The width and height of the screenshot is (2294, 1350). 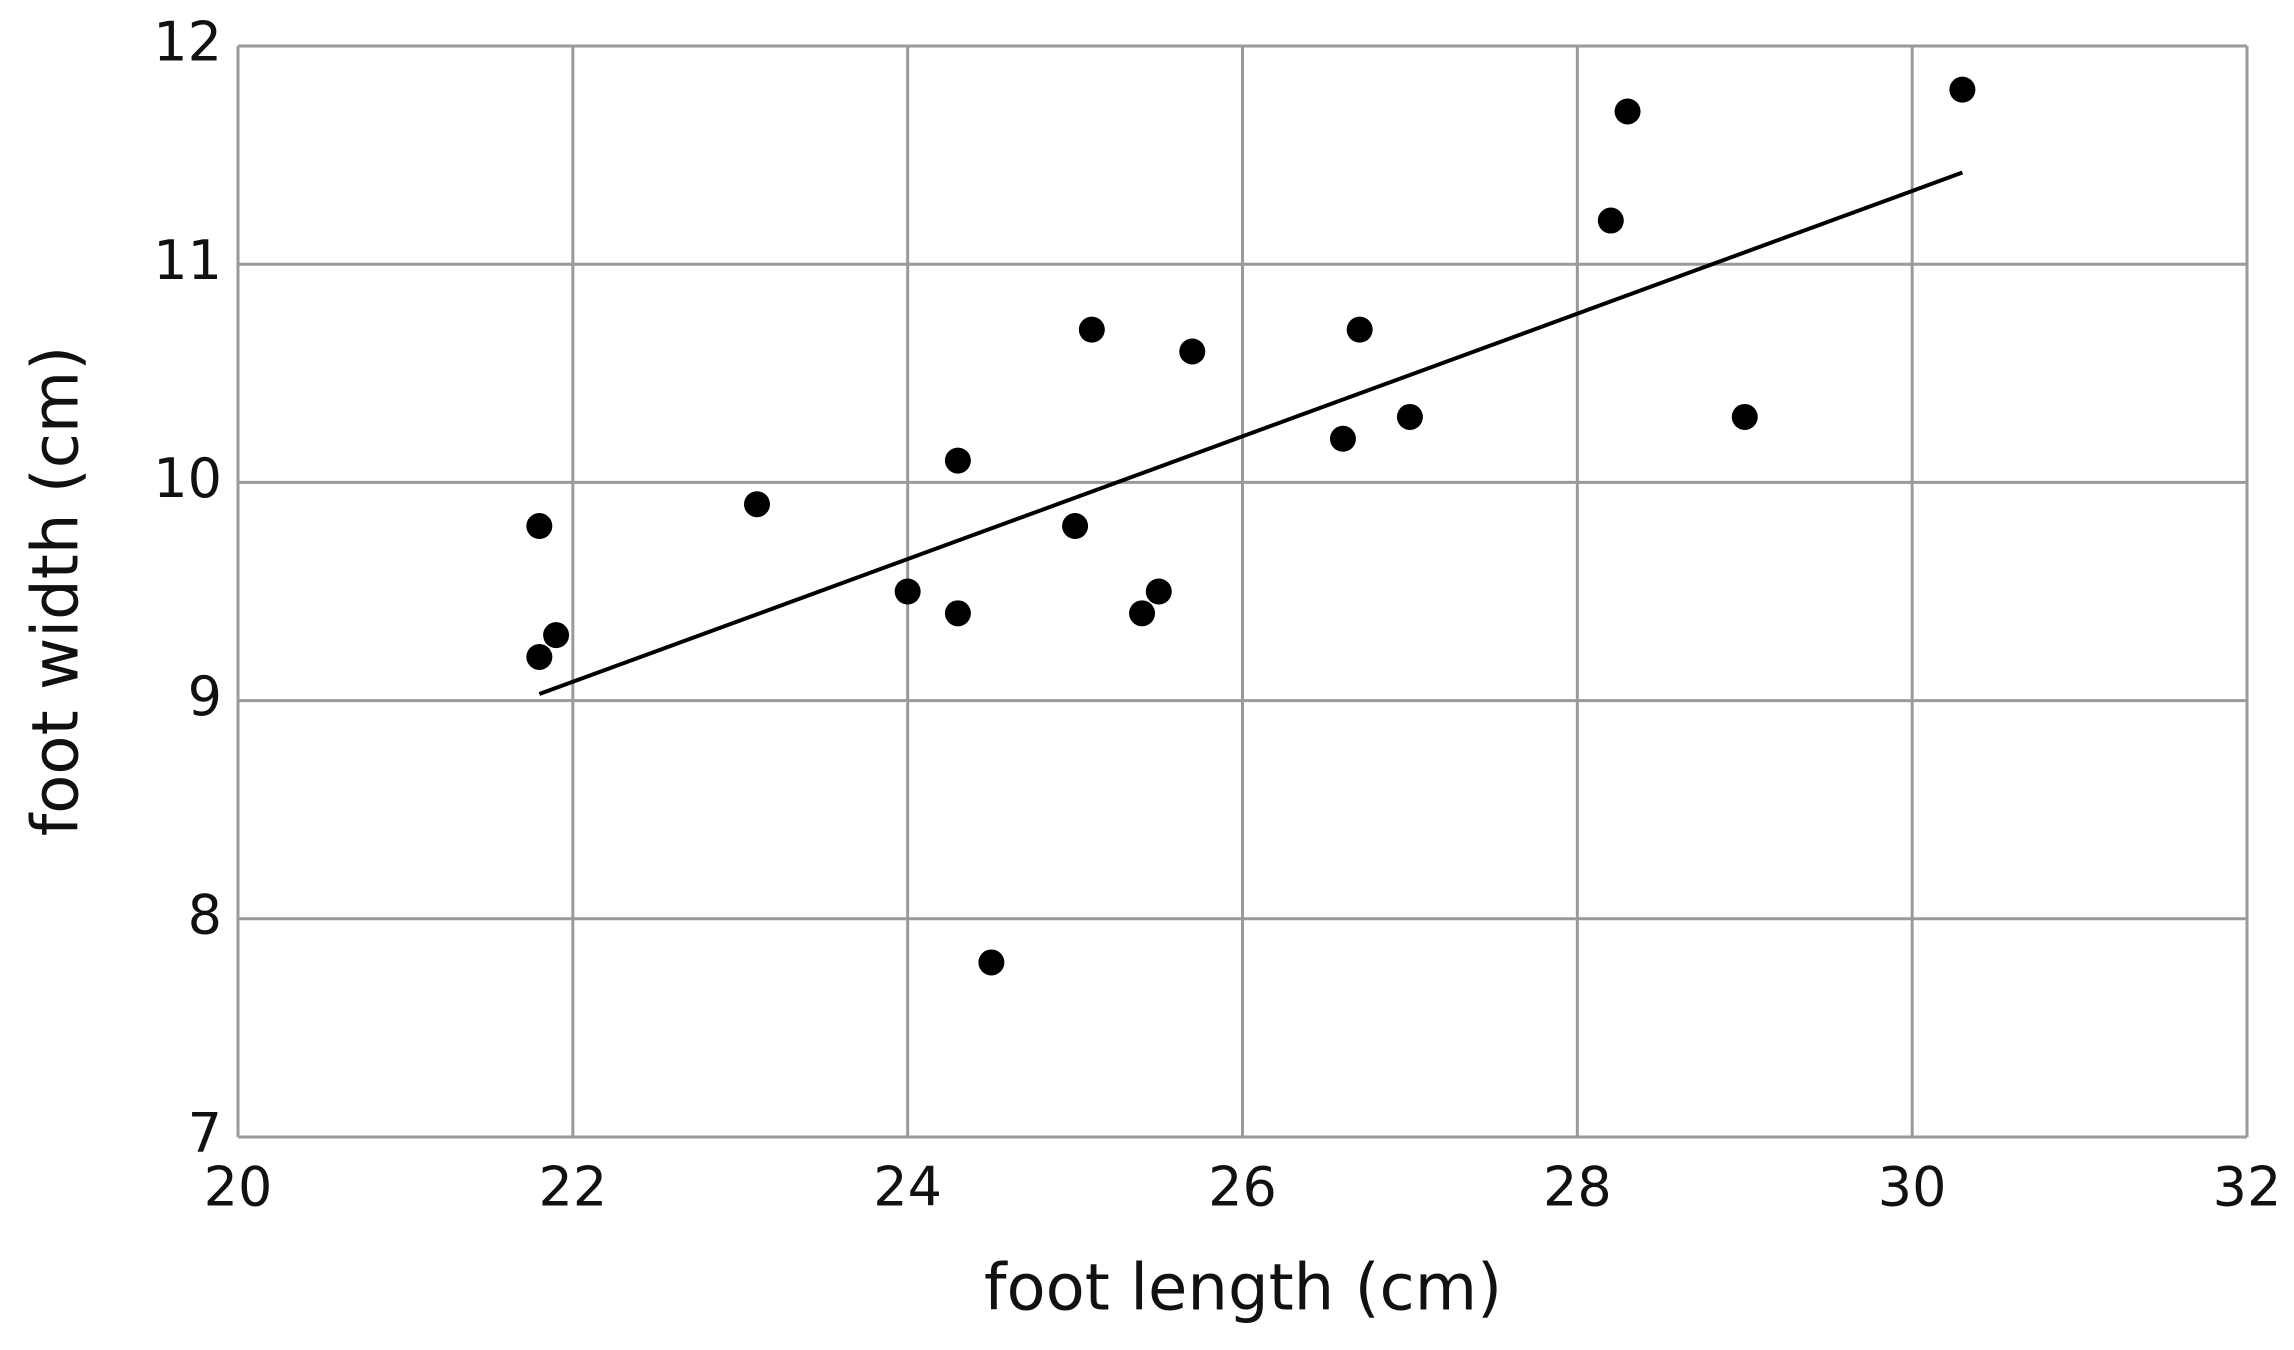 I want to click on x-tick-label: 30, so click(x=1912, y=1187).